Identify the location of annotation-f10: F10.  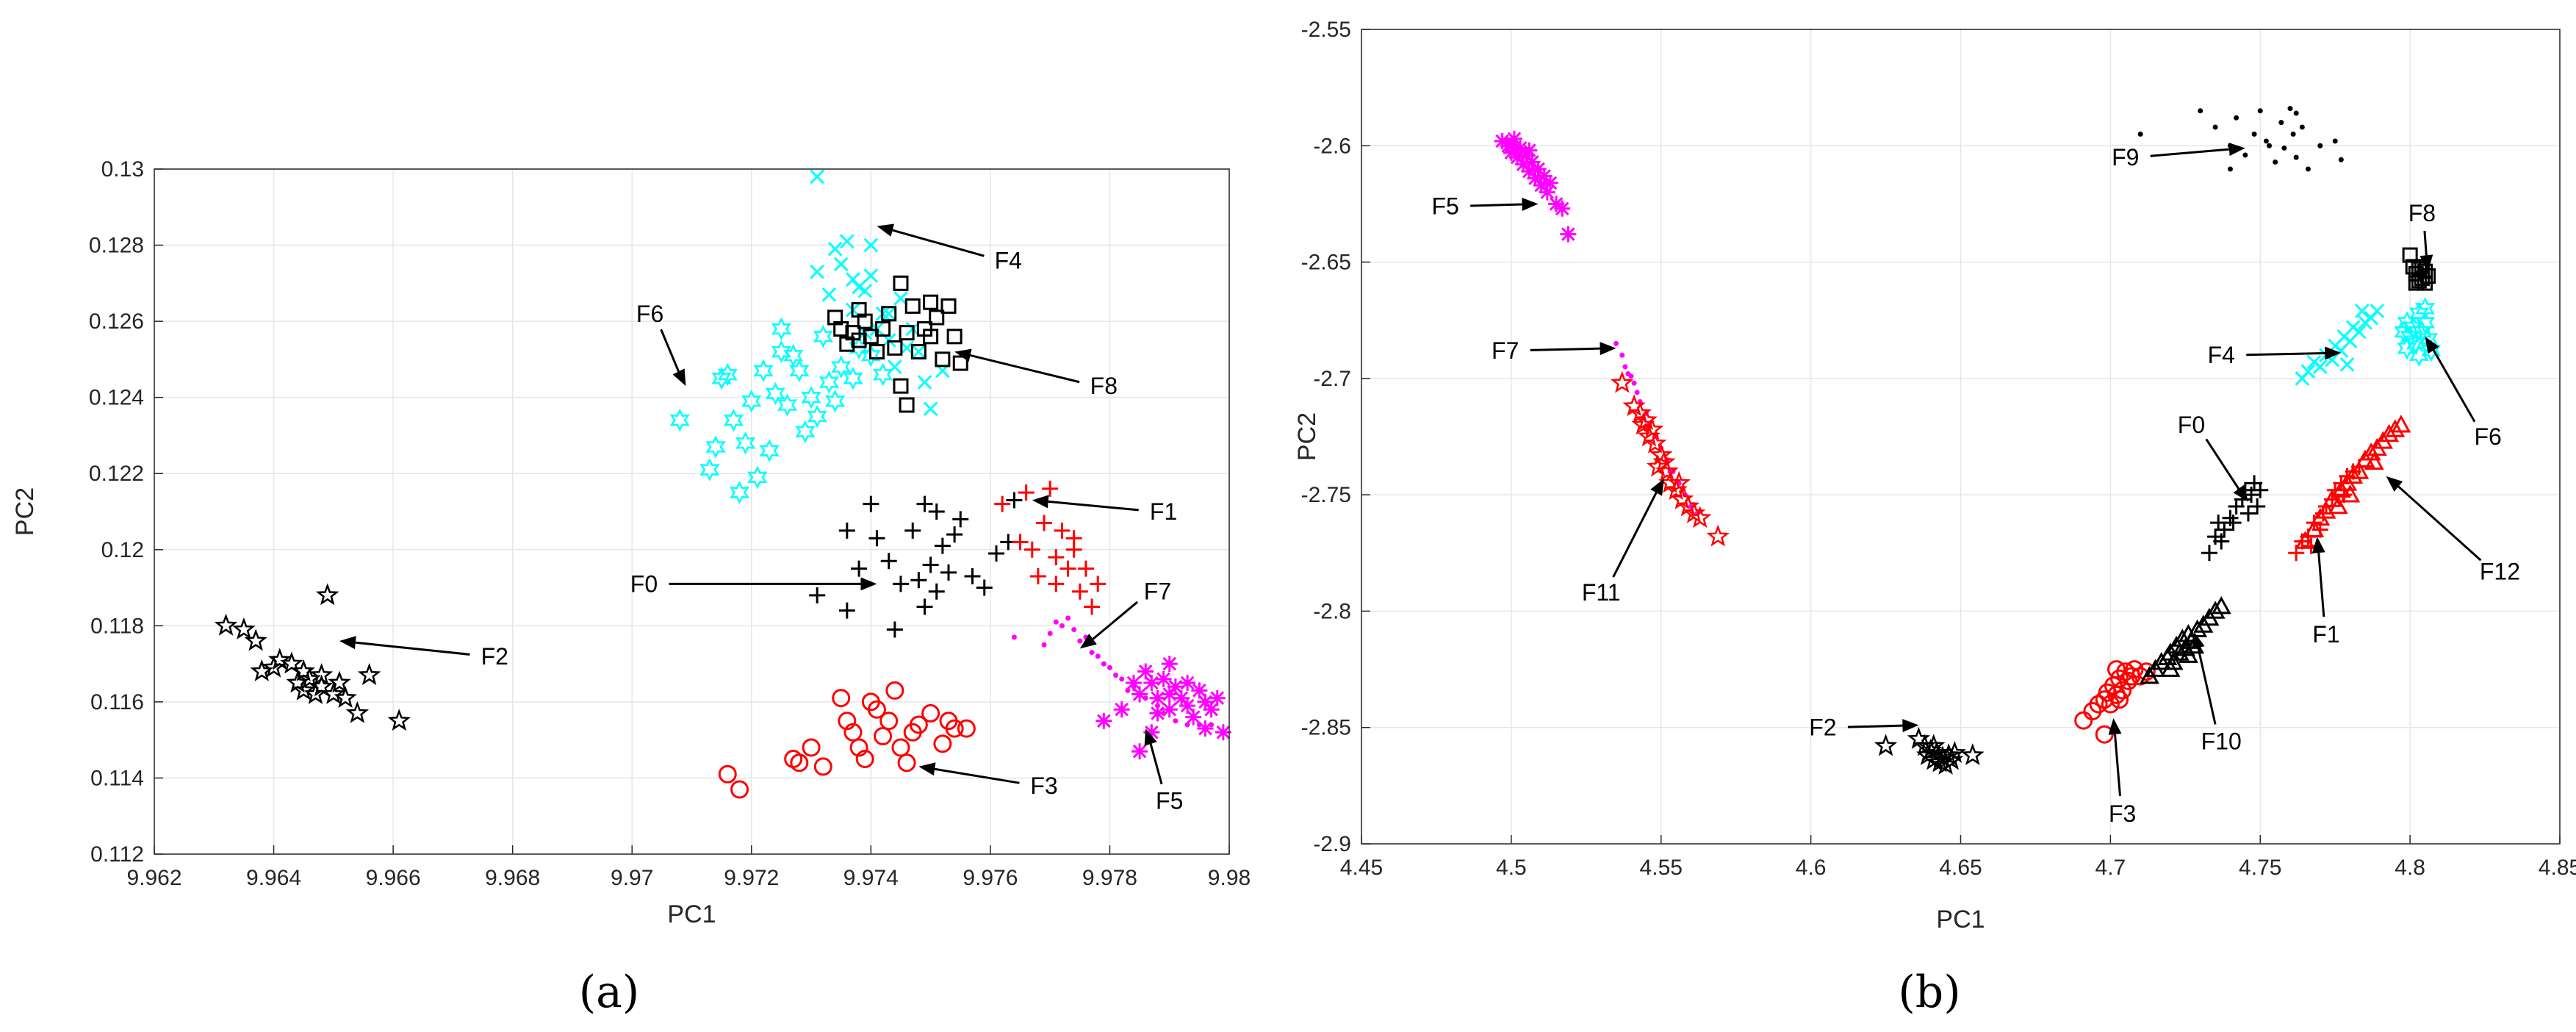
(2217, 693).